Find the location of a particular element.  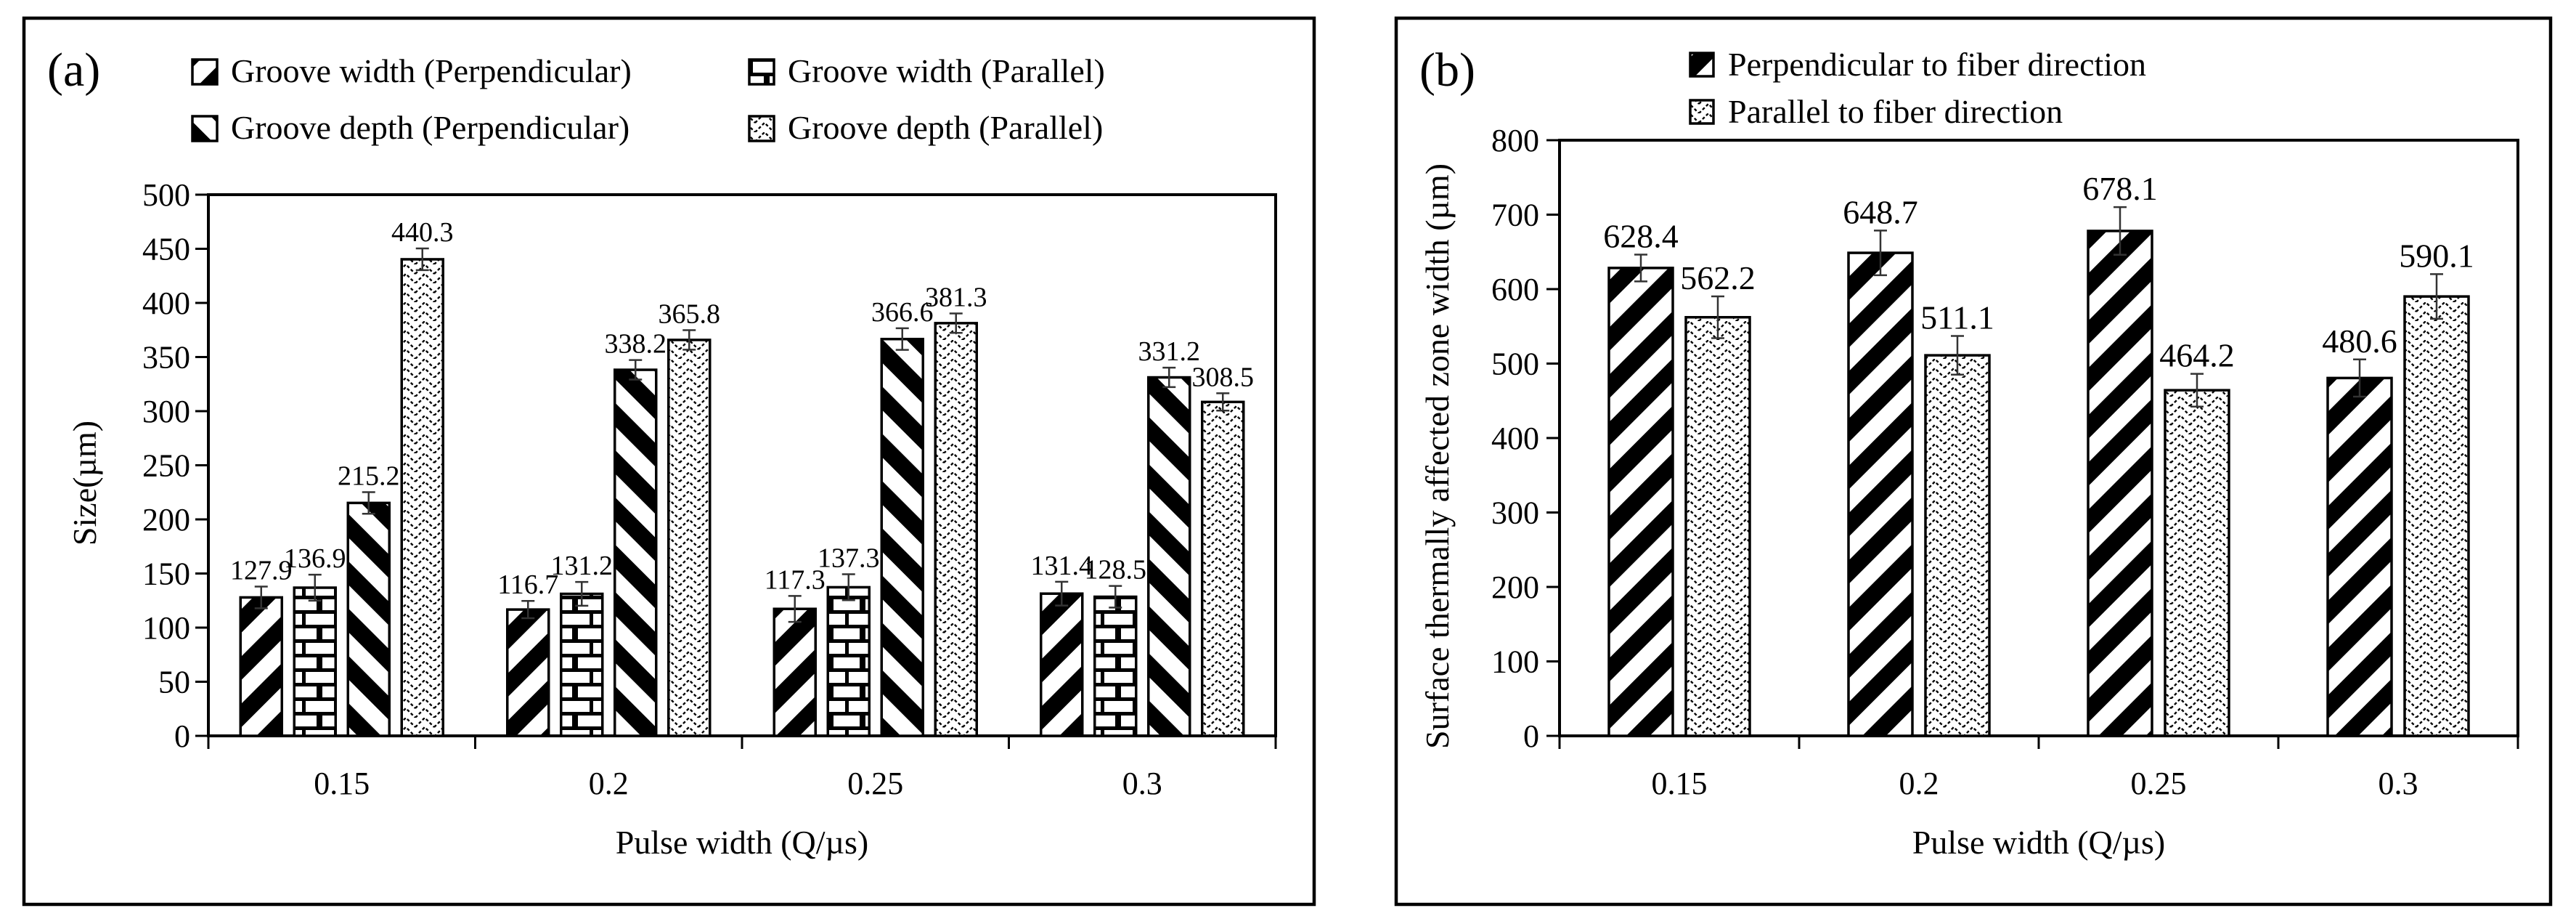

legend-label-groove-depth-perpendicular: Groove depth (Perpendicular) is located at coordinates (430, 127).